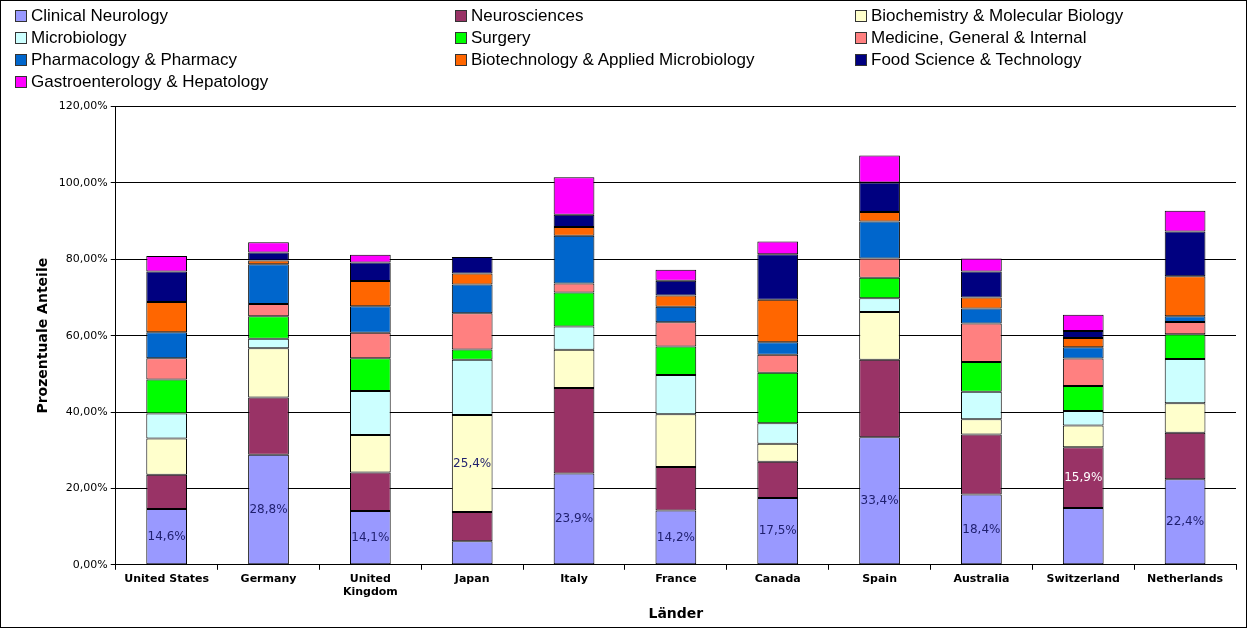 The width and height of the screenshot is (1247, 628). Describe the element at coordinates (167, 579) in the screenshot. I see `x-tick-label: United States` at that location.